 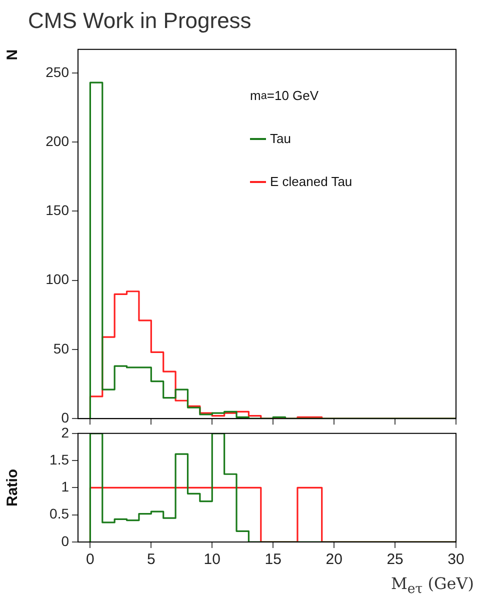 I want to click on y-axis-title: Ratio, so click(x=13, y=487).